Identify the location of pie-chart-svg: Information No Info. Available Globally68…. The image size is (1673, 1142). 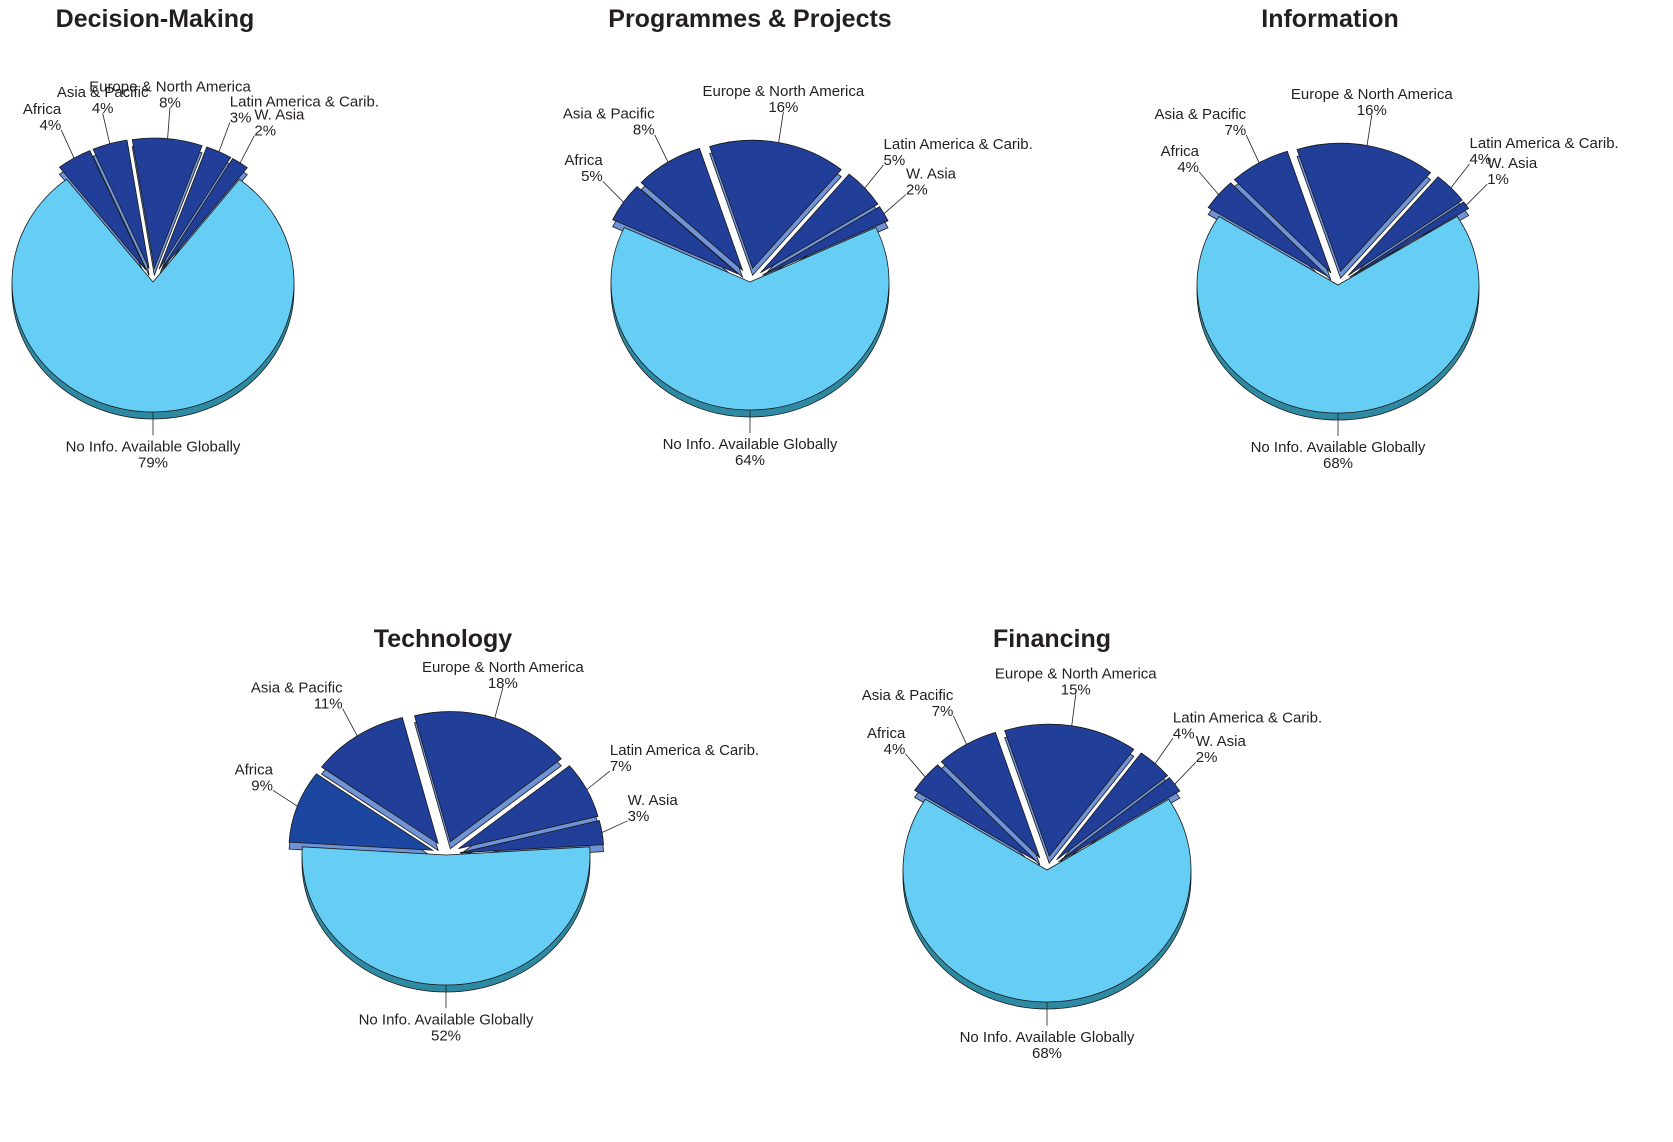
(1386, 238).